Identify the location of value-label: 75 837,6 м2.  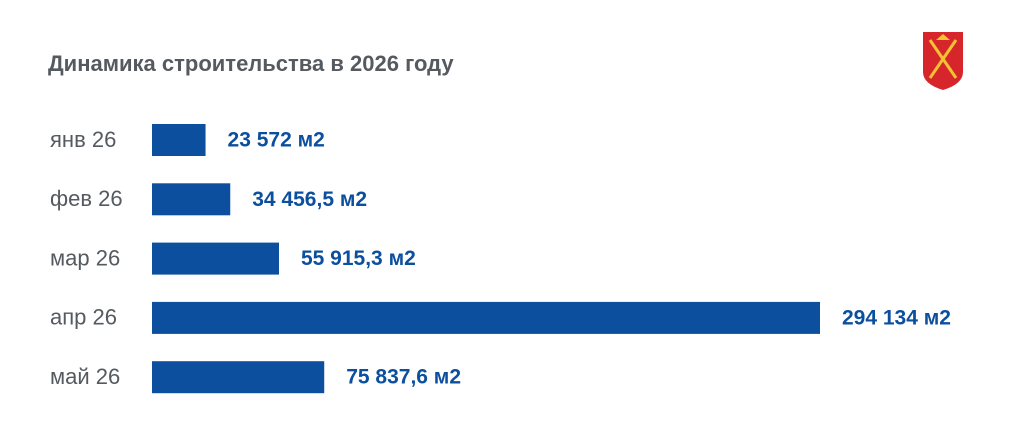
(403, 377).